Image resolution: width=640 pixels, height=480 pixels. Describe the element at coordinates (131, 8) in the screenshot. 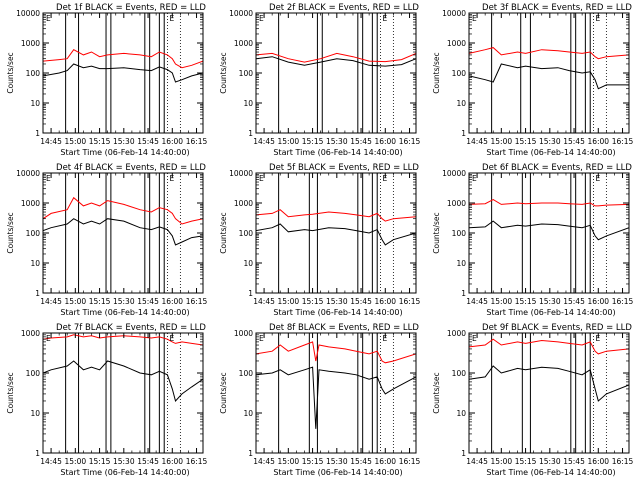

I see `panel-title: Det 1f BLACK = Events, RED = LLD` at that location.